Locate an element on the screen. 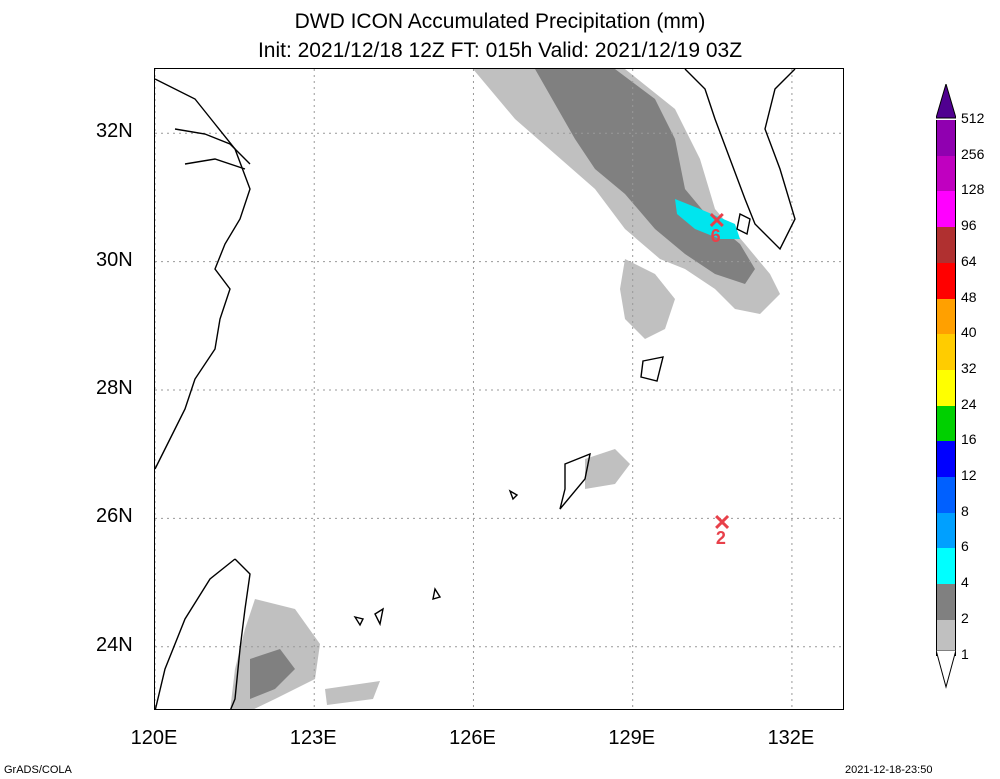 This screenshot has width=1000, height=779. colorbar-label: 4 is located at coordinates (965, 582).